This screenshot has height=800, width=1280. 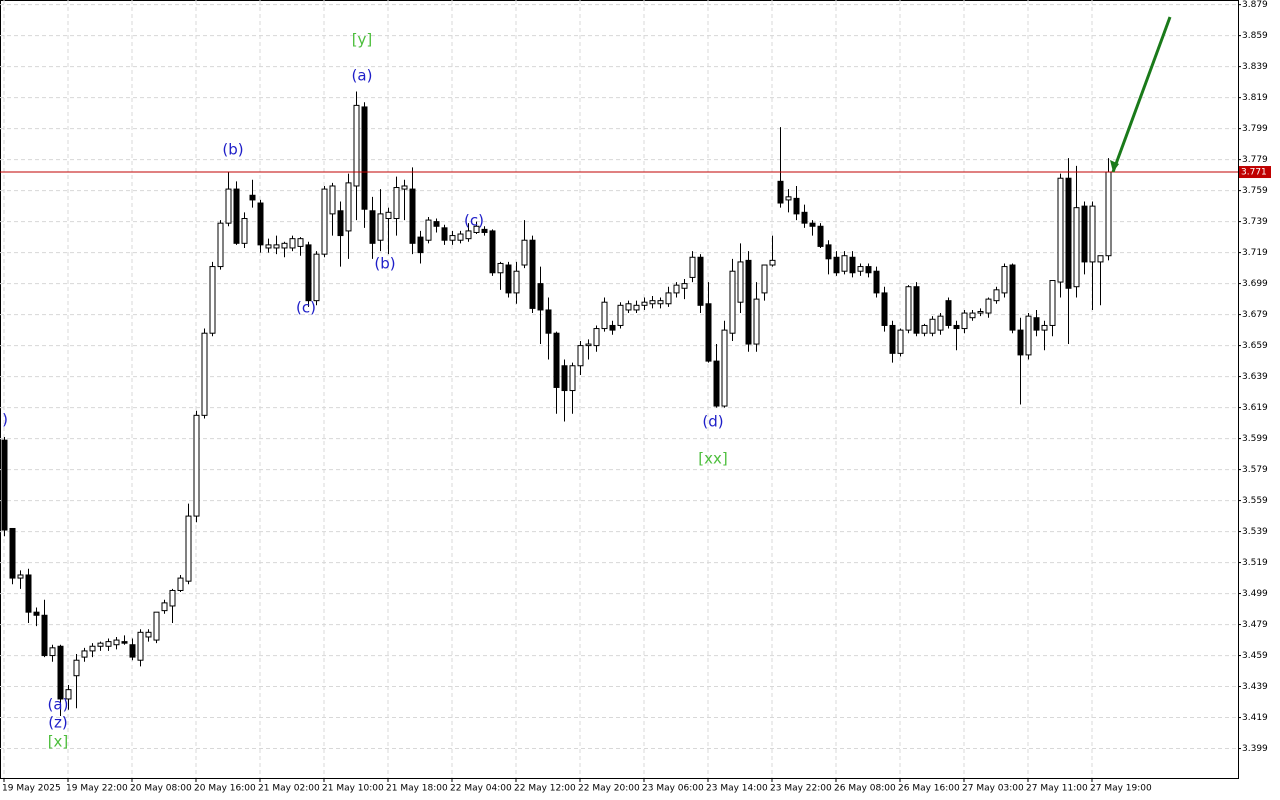 What do you see at coordinates (481, 789) in the screenshot?
I see `x-tick-label: 22 May 04:00` at bounding box center [481, 789].